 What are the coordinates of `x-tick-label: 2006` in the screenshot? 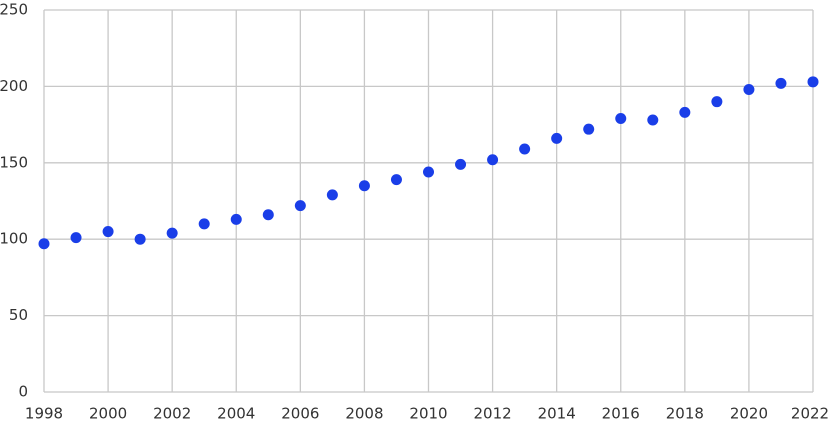 It's located at (300, 414).